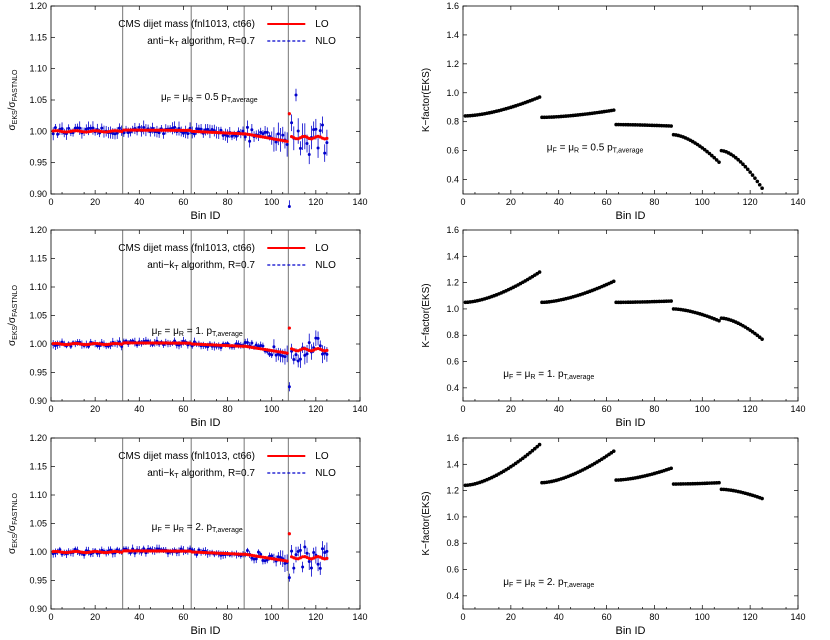 This screenshot has height=640, width=830. Describe the element at coordinates (452, 122) in the screenshot. I see `y-tick-label: 0.8` at that location.